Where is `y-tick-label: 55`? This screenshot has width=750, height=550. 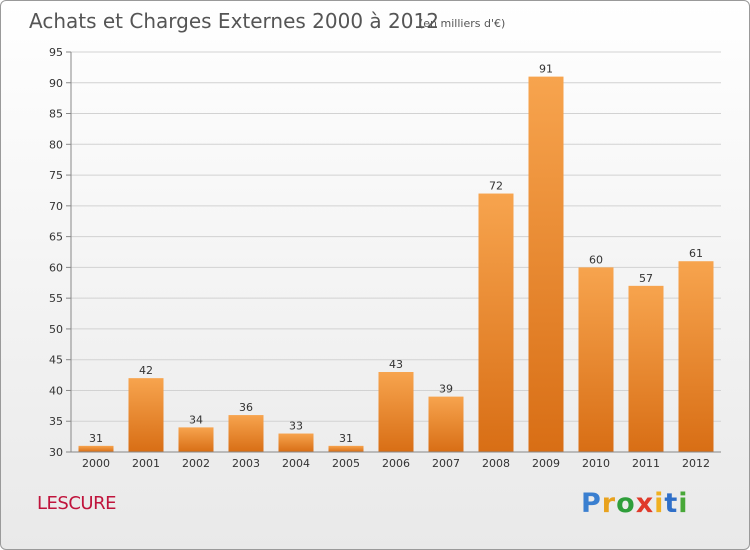 y-tick-label: 55 is located at coordinates (56, 298).